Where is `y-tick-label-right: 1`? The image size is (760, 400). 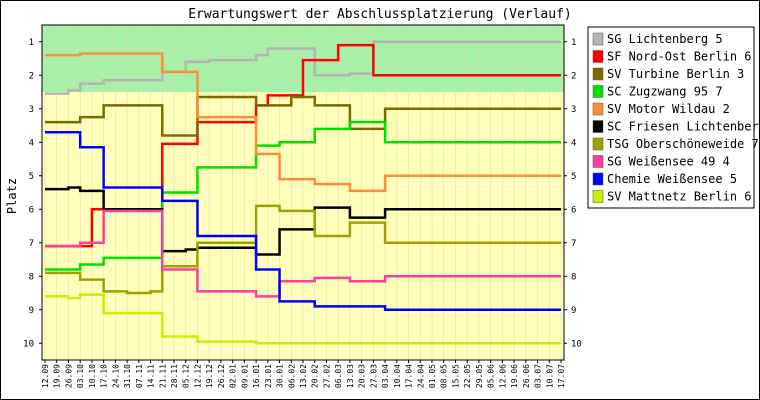
y-tick-label-right: 1 is located at coordinates (573, 43).